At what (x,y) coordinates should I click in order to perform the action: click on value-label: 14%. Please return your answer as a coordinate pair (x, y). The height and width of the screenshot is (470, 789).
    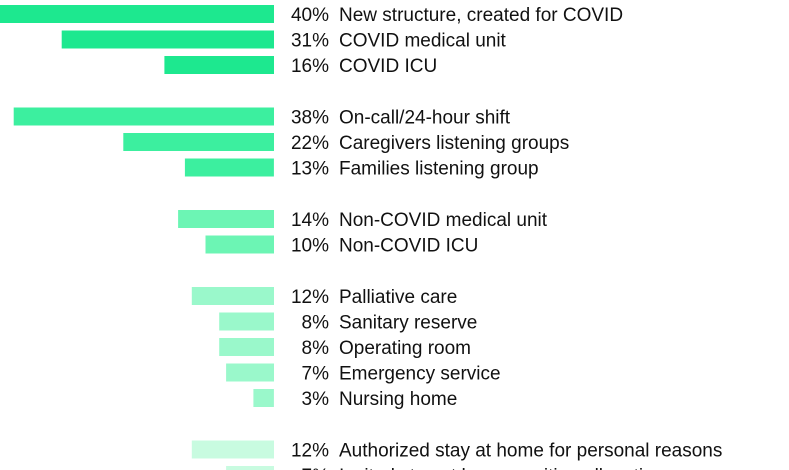
    Looking at the image, I should click on (310, 220).